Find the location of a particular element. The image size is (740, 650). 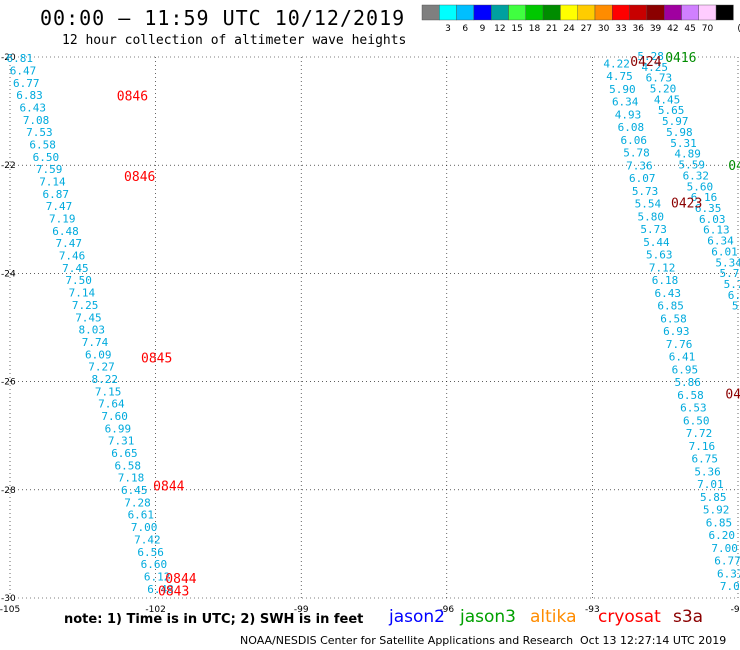

swh-value: 5.92 is located at coordinates (716, 510).